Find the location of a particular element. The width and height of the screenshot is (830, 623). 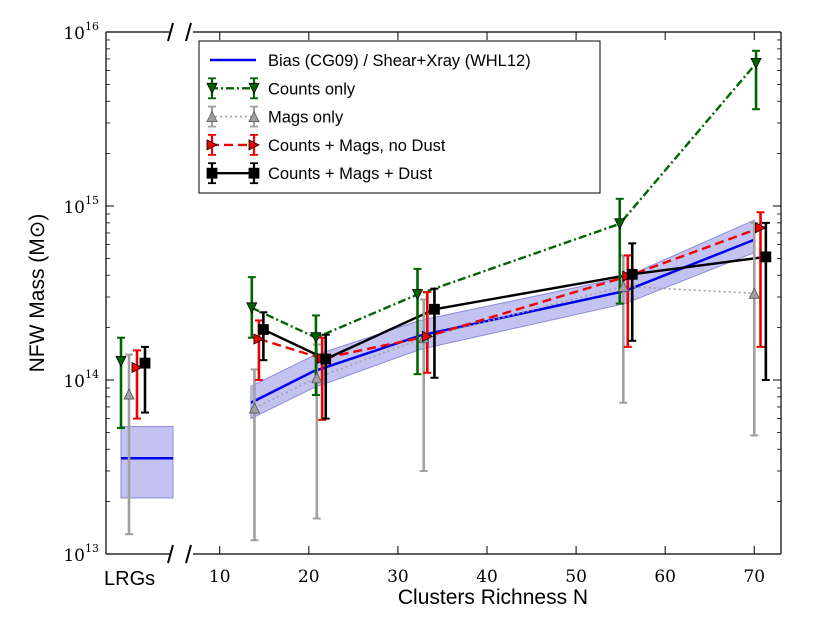

legend-item-mags-only: Mags only is located at coordinates (275, 116).